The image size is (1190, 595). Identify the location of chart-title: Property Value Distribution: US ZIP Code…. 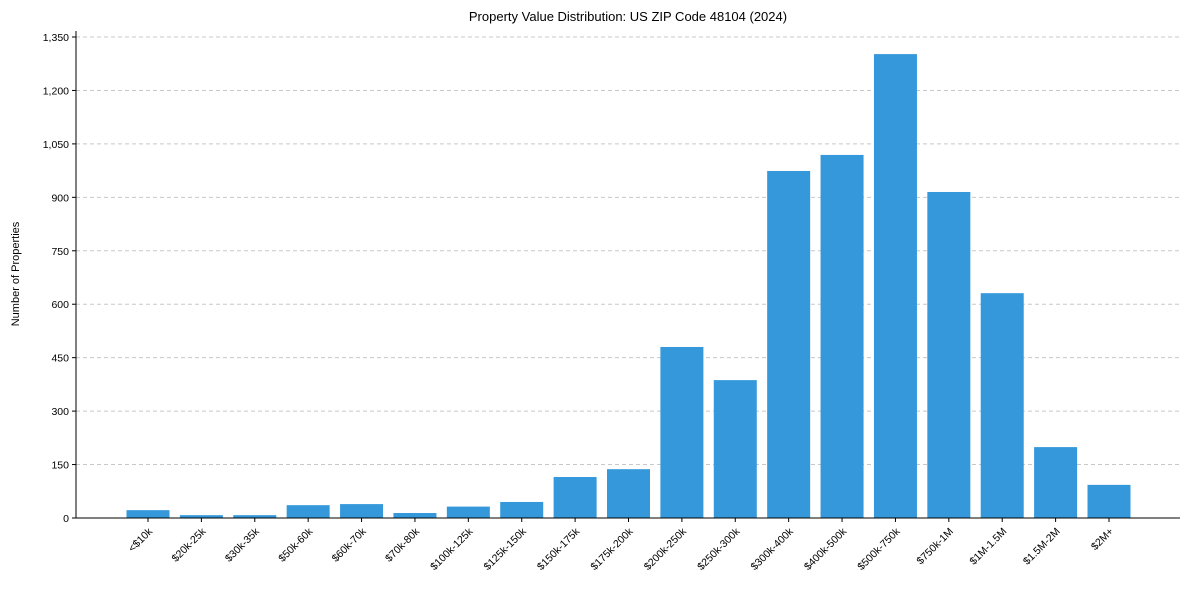
(628, 16).